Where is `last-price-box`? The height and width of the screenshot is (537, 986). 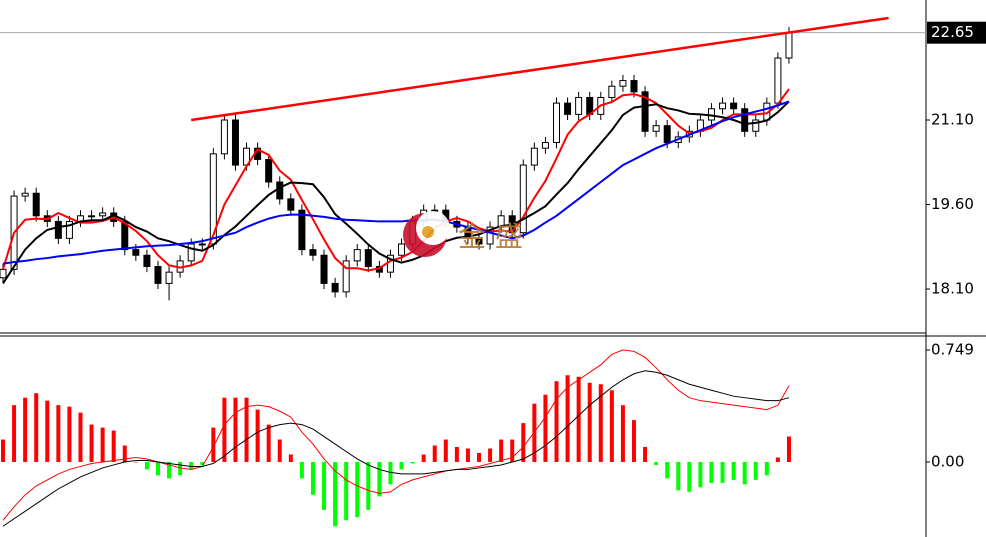
last-price-box is located at coordinates (956, 32).